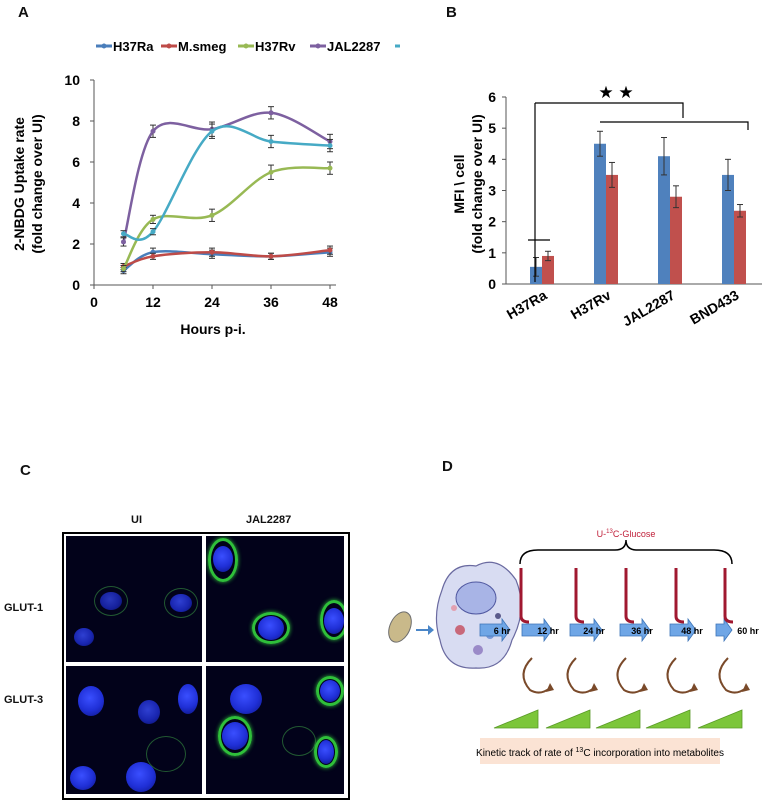 This screenshot has width=780, height=805. I want to click on category-label: H37Ra, so click(527, 305).